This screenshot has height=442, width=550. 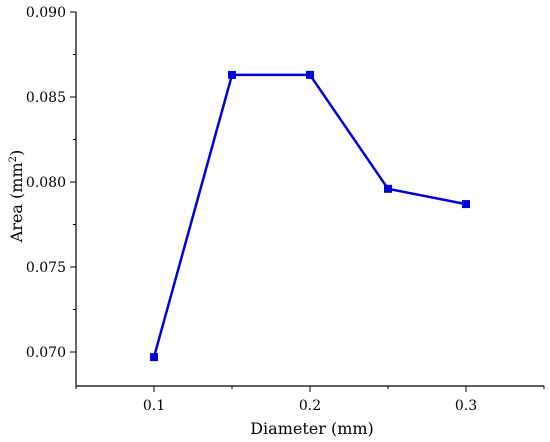 I want to click on x-axis-title: Diameter (mm), so click(x=312, y=428).